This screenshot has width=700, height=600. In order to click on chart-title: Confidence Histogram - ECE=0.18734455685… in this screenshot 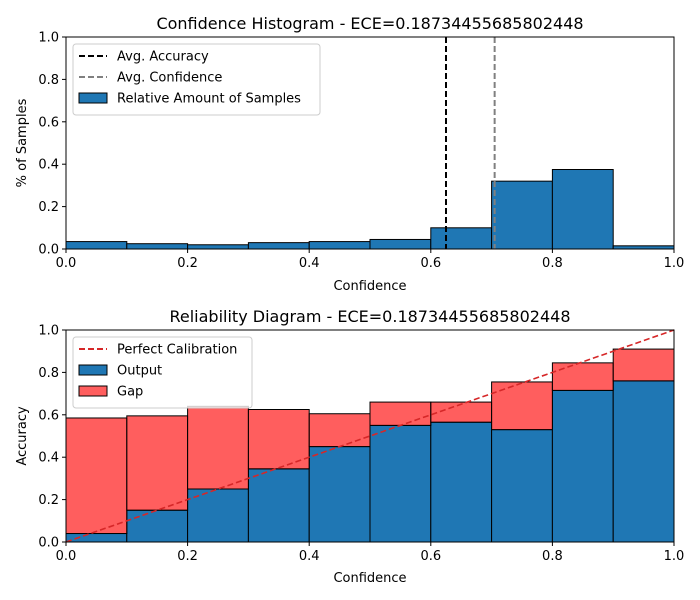, I will do `click(369, 23)`.